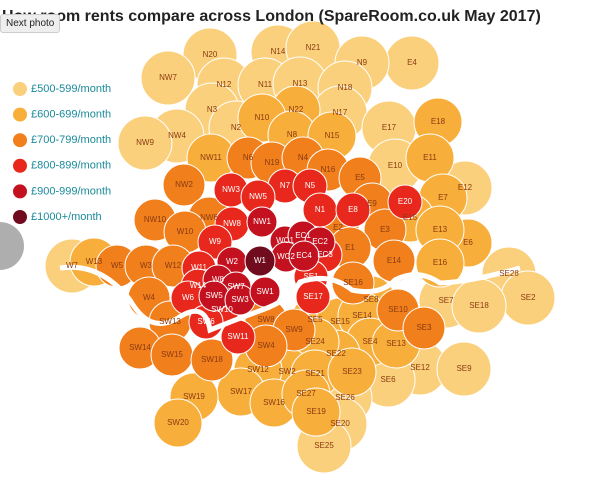  Describe the element at coordinates (336, 353) in the screenshot. I see `district-label: SE22` at that location.